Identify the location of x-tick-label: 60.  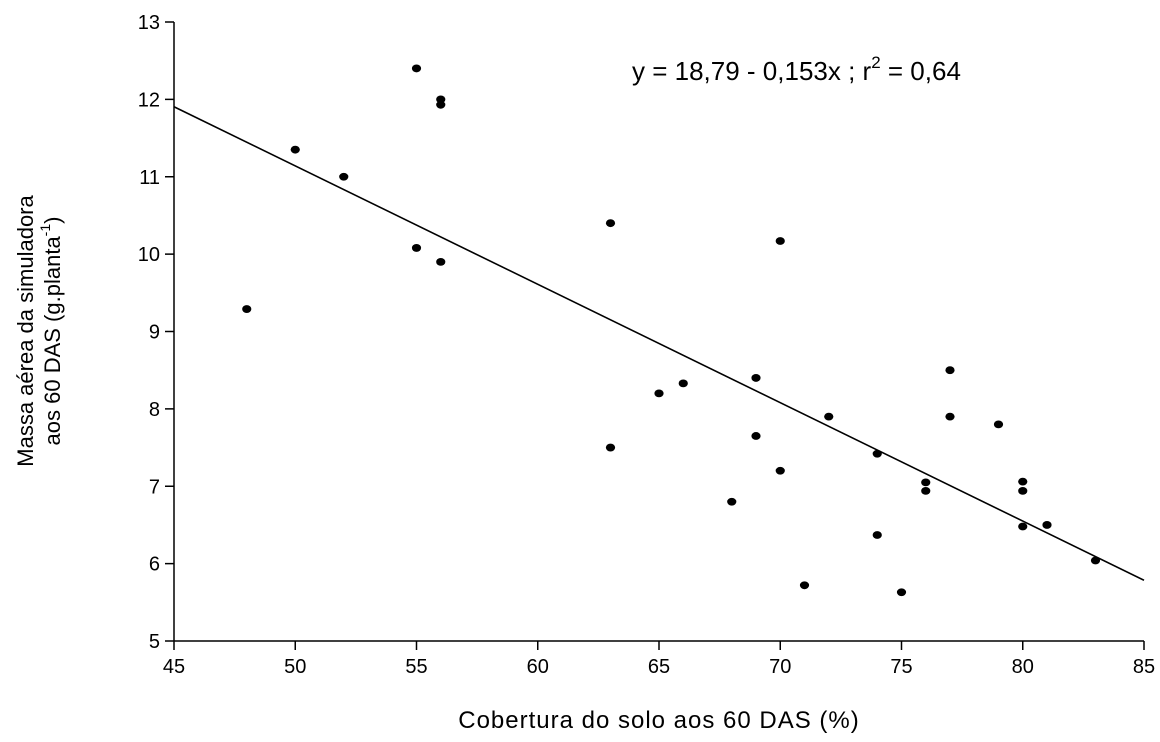
(538, 667).